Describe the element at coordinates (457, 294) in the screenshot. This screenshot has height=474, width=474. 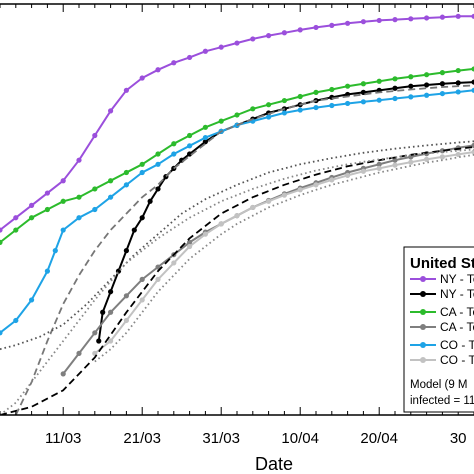
I see `legend-label: NY - To` at that location.